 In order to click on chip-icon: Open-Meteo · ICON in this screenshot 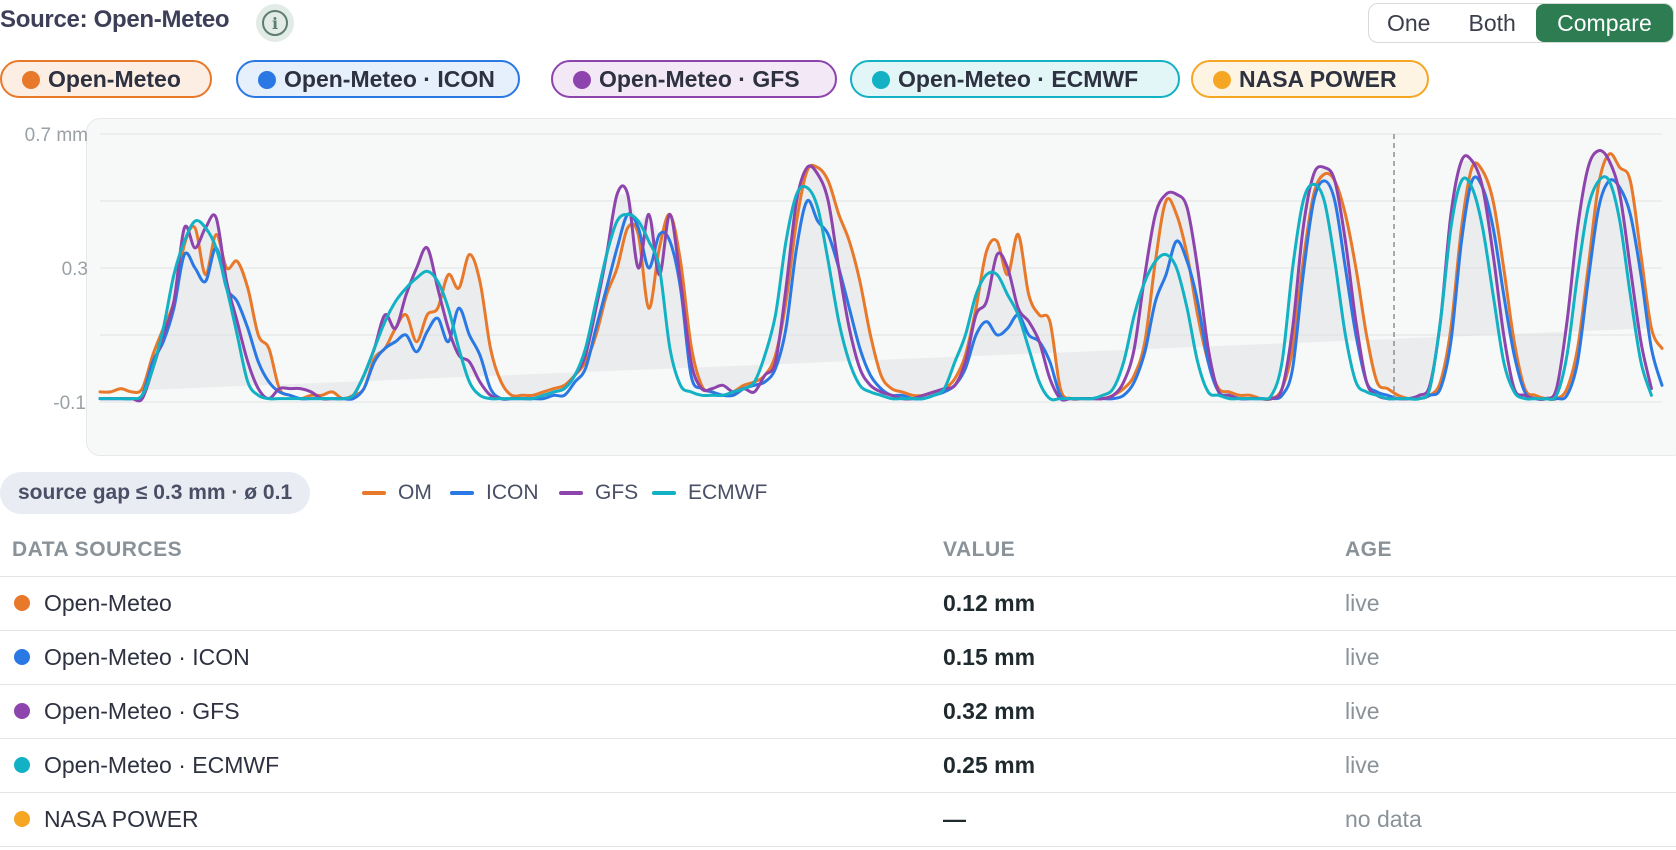, I will do `click(378, 79)`.